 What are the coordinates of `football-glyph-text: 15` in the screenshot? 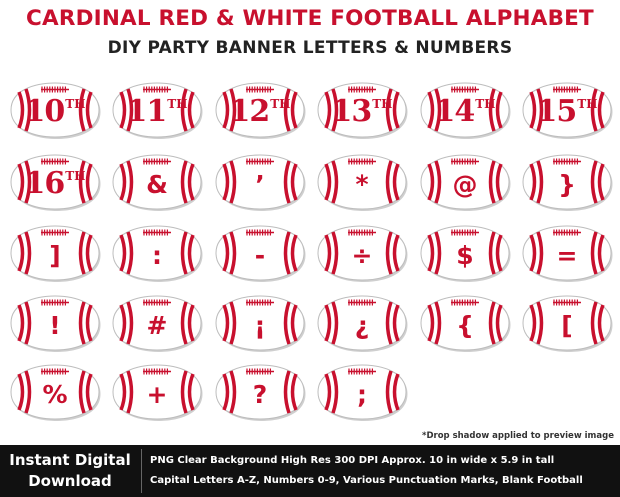 It's located at (556, 111).